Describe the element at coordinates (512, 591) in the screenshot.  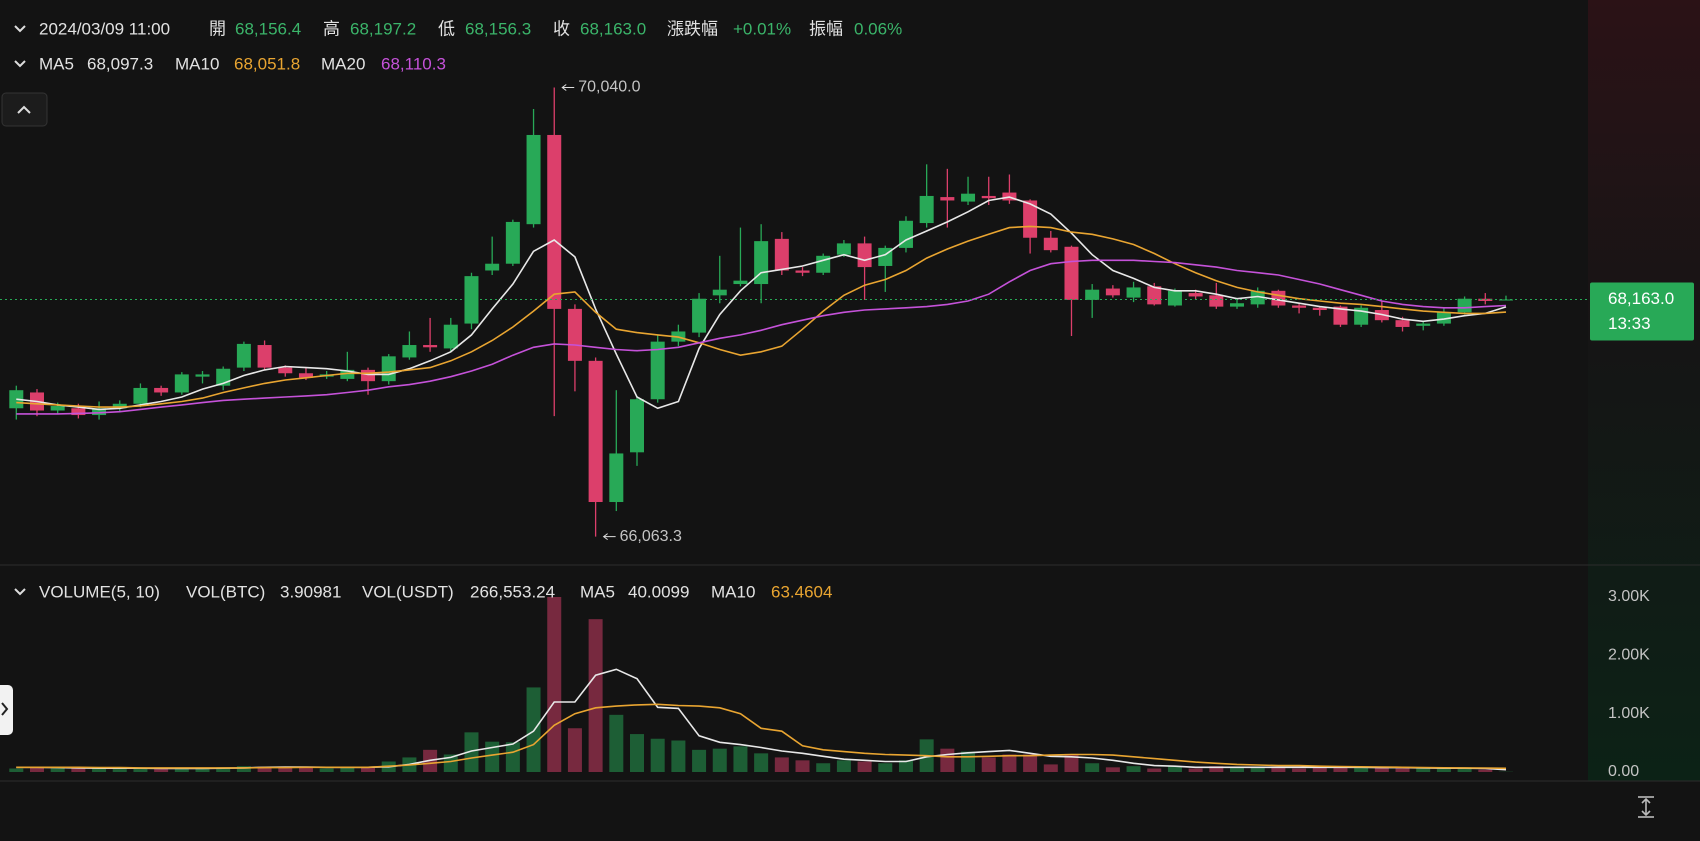
I see `vol-usdt-value: 266,553.24` at that location.